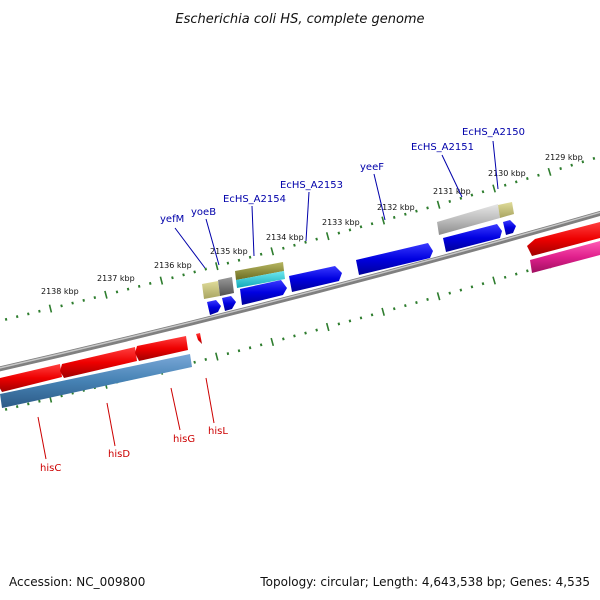 This screenshot has width=600, height=600. What do you see at coordinates (260, 279) in the screenshot?
I see `gene-cyan` at bounding box center [260, 279].